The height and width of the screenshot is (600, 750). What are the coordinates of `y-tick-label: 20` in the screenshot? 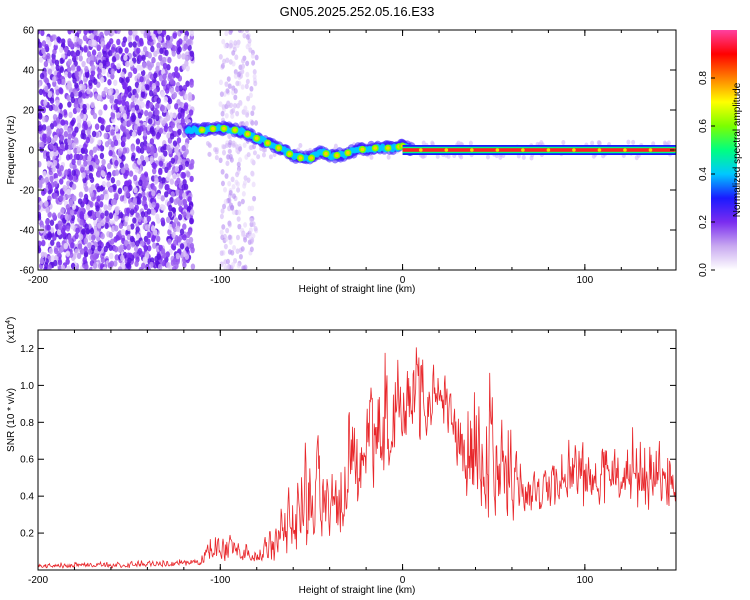 It's located at (29, 111).